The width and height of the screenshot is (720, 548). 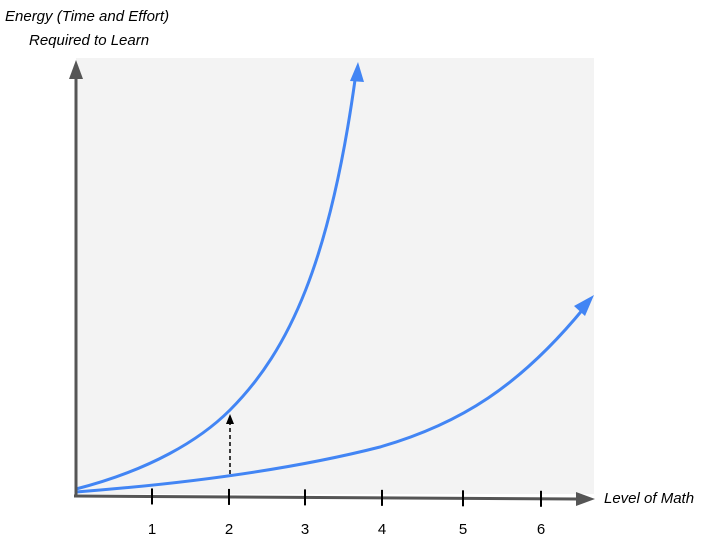 I want to click on y-axis-label-line-1: Energy (Time and Effort), so click(x=87, y=16).